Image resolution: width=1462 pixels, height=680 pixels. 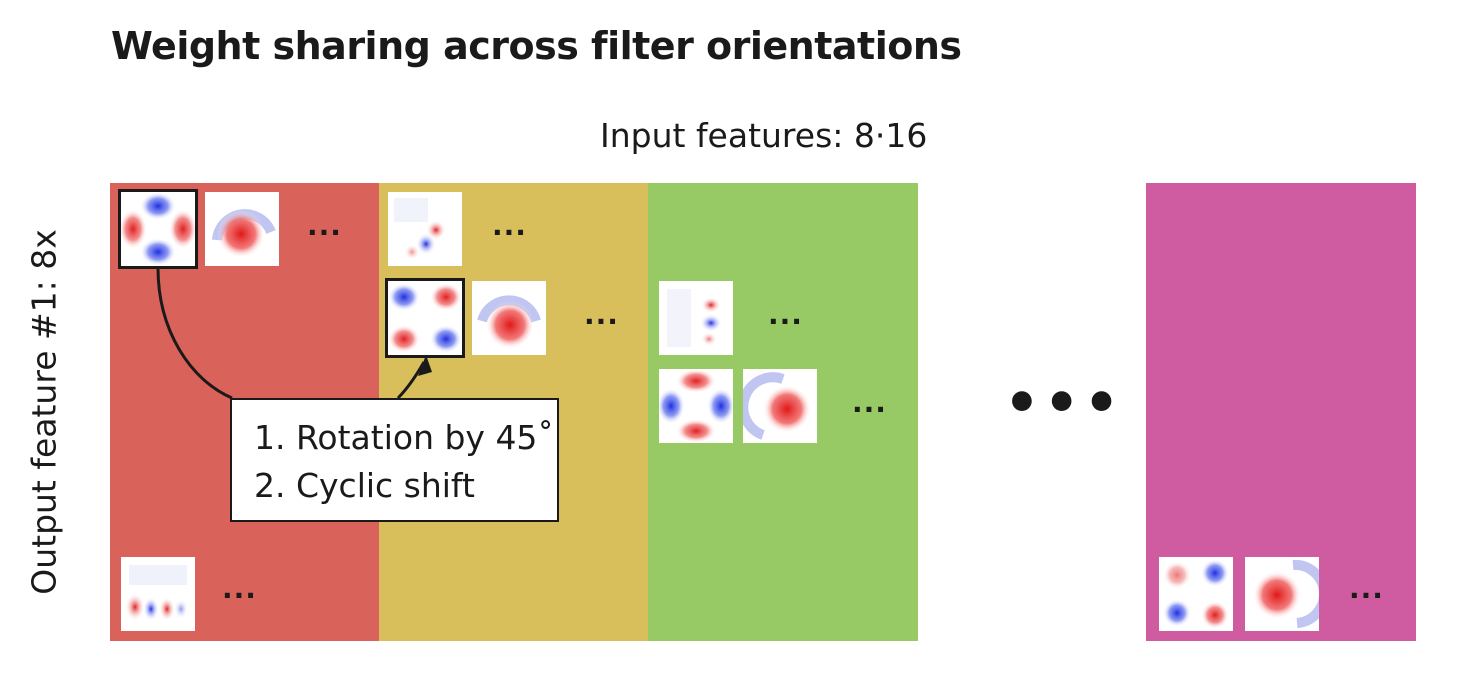 I want to click on filter-quadrupole-horizontal, so click(x=696, y=406).